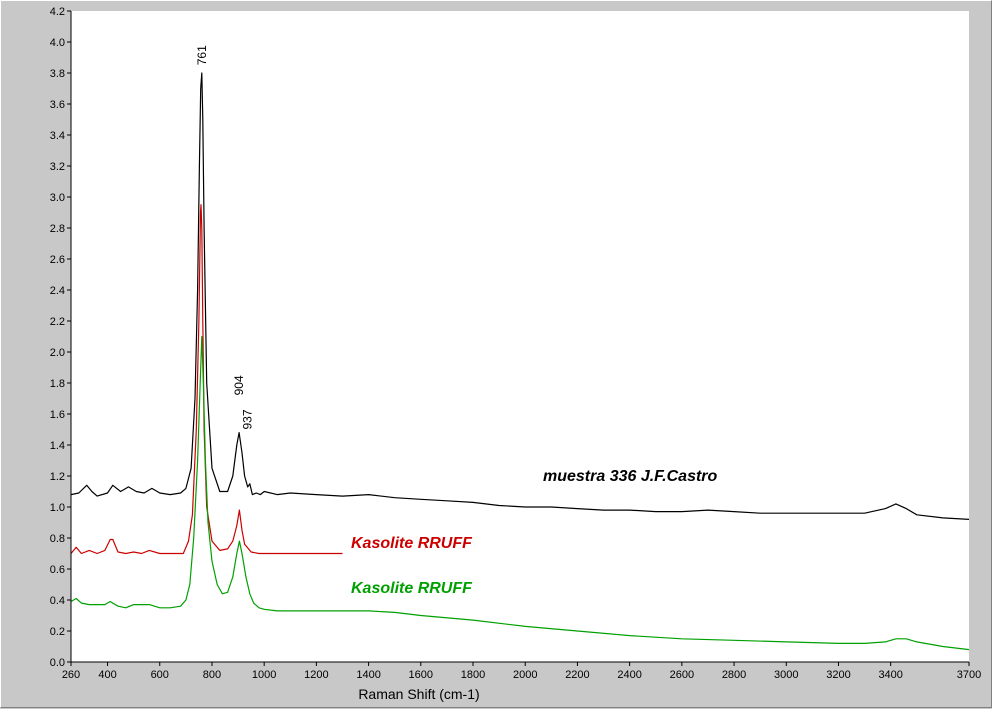  I want to click on x-tick-label: 3700, so click(969, 675).